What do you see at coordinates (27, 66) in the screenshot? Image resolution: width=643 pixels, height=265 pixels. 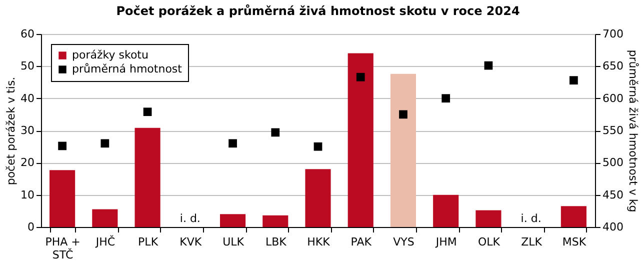 I see `y-tick-label: 50` at bounding box center [27, 66].